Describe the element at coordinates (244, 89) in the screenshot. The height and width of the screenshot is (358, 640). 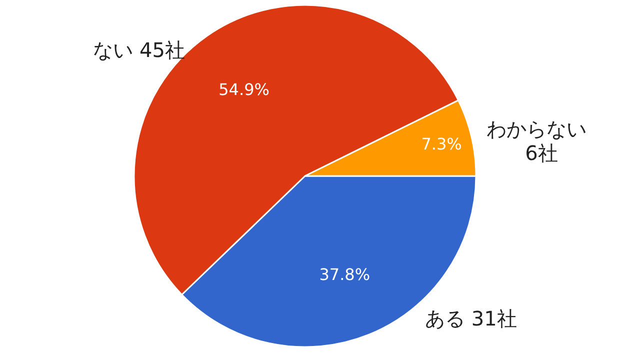
I see `data-label: 54.9%` at that location.